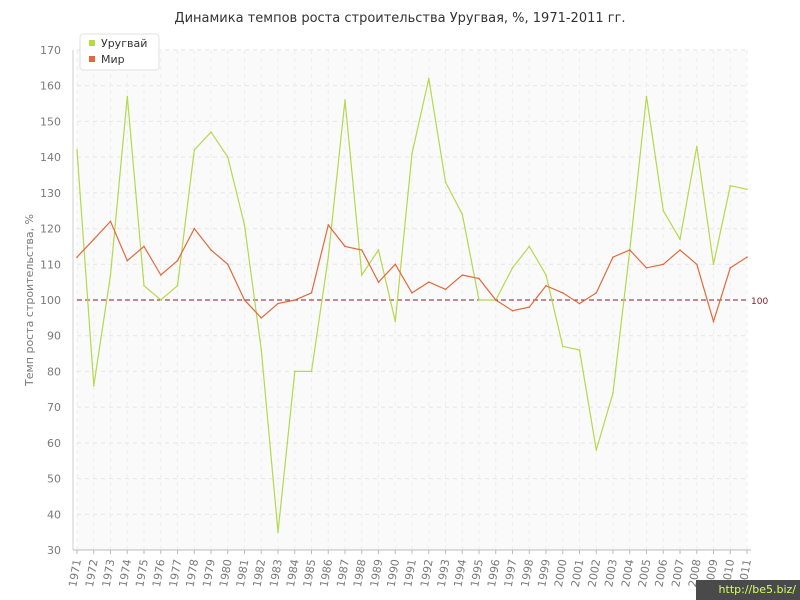 The height and width of the screenshot is (600, 800). What do you see at coordinates (327, 573) in the screenshot?
I see `x-tick-label: 1986` at bounding box center [327, 573].